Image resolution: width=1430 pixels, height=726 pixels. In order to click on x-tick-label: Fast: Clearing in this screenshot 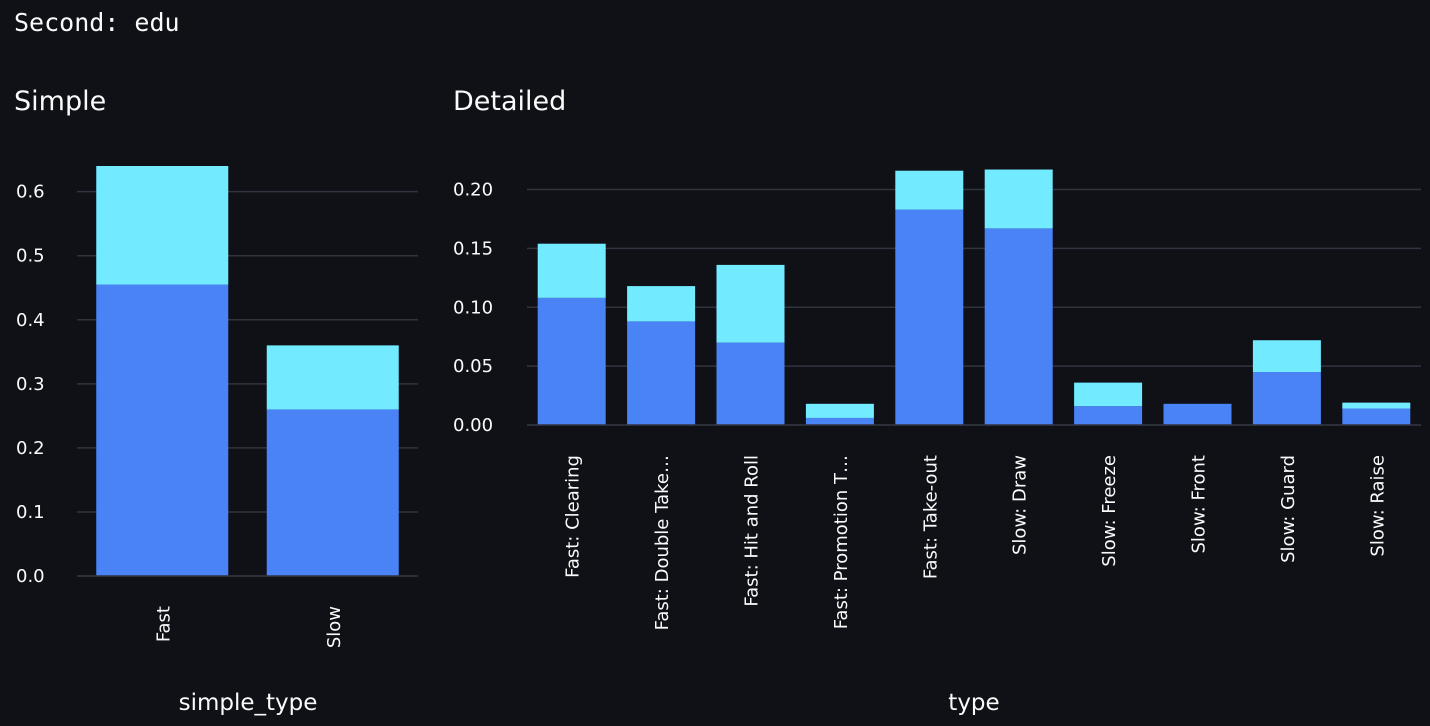, I will do `click(573, 516)`.